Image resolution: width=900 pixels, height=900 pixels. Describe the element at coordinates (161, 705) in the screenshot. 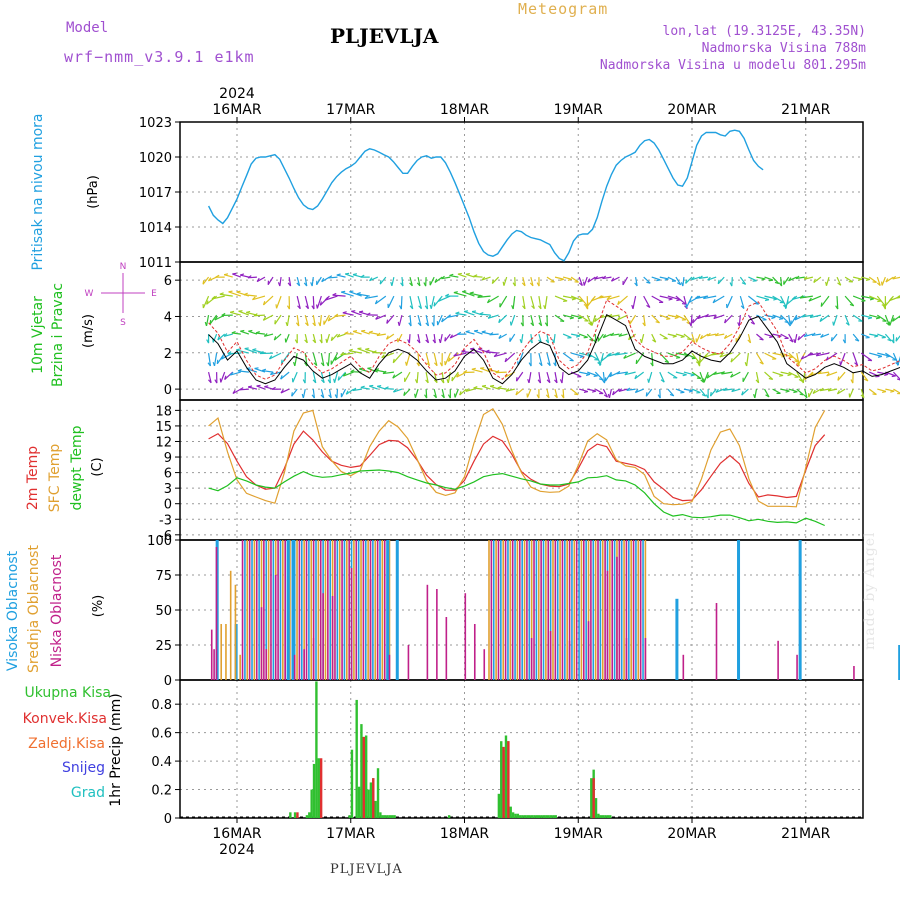

I see `precip-tick-label: 0.8` at that location.